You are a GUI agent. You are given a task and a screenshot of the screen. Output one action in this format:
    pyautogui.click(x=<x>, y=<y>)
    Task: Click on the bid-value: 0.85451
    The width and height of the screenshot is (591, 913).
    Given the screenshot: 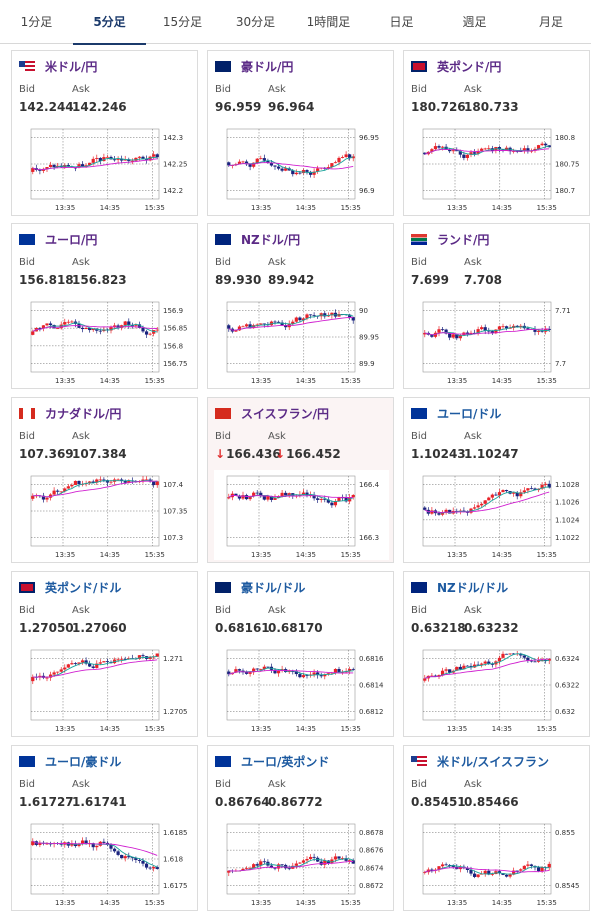 What is the action you would take?
    pyautogui.click(x=438, y=802)
    